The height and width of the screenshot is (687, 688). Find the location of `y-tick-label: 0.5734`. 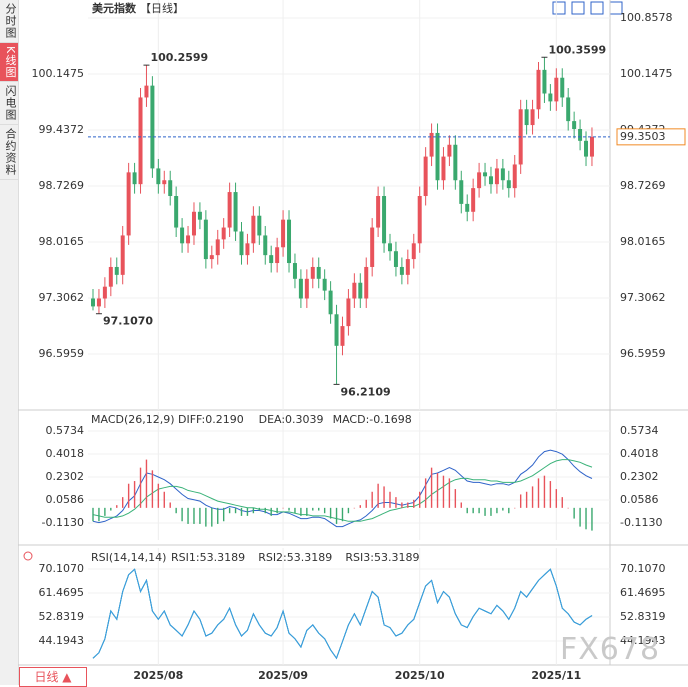

y-tick-label: 0.5734 is located at coordinates (65, 430).